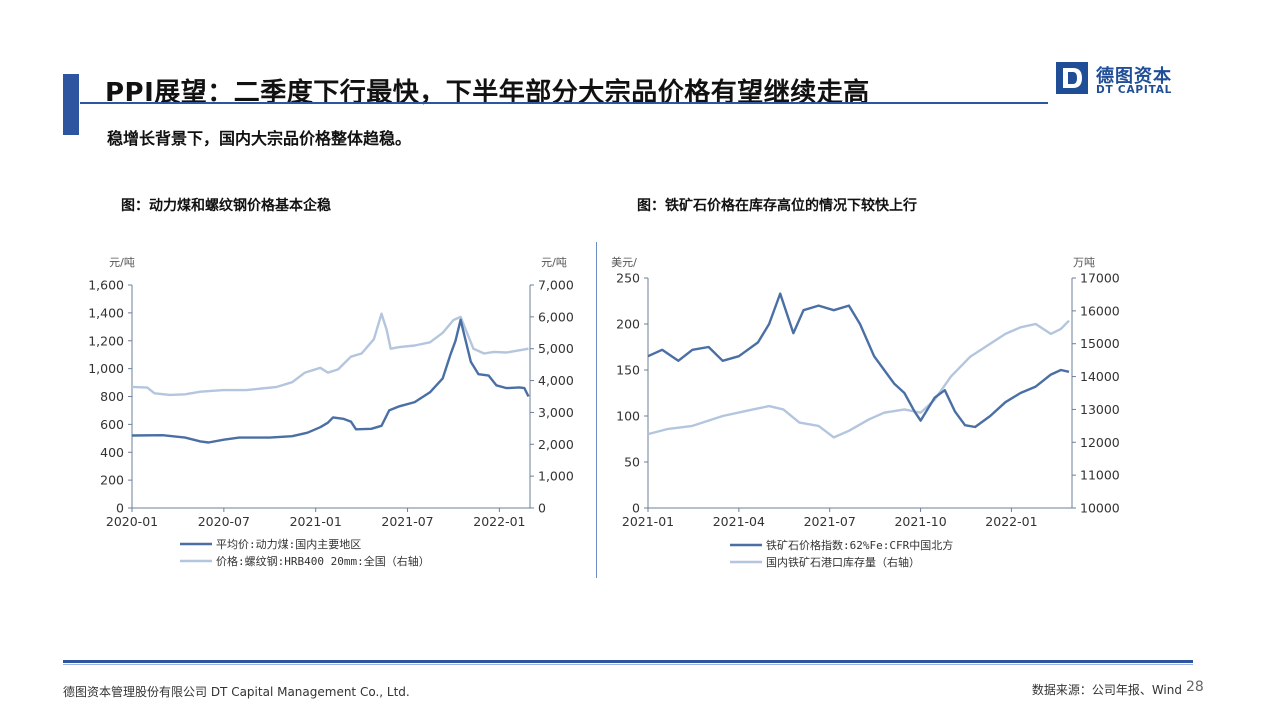 Image resolution: width=1280 pixels, height=720 pixels. Describe the element at coordinates (106, 368) in the screenshot. I see `y-left-tick-label: 1,000` at that location.